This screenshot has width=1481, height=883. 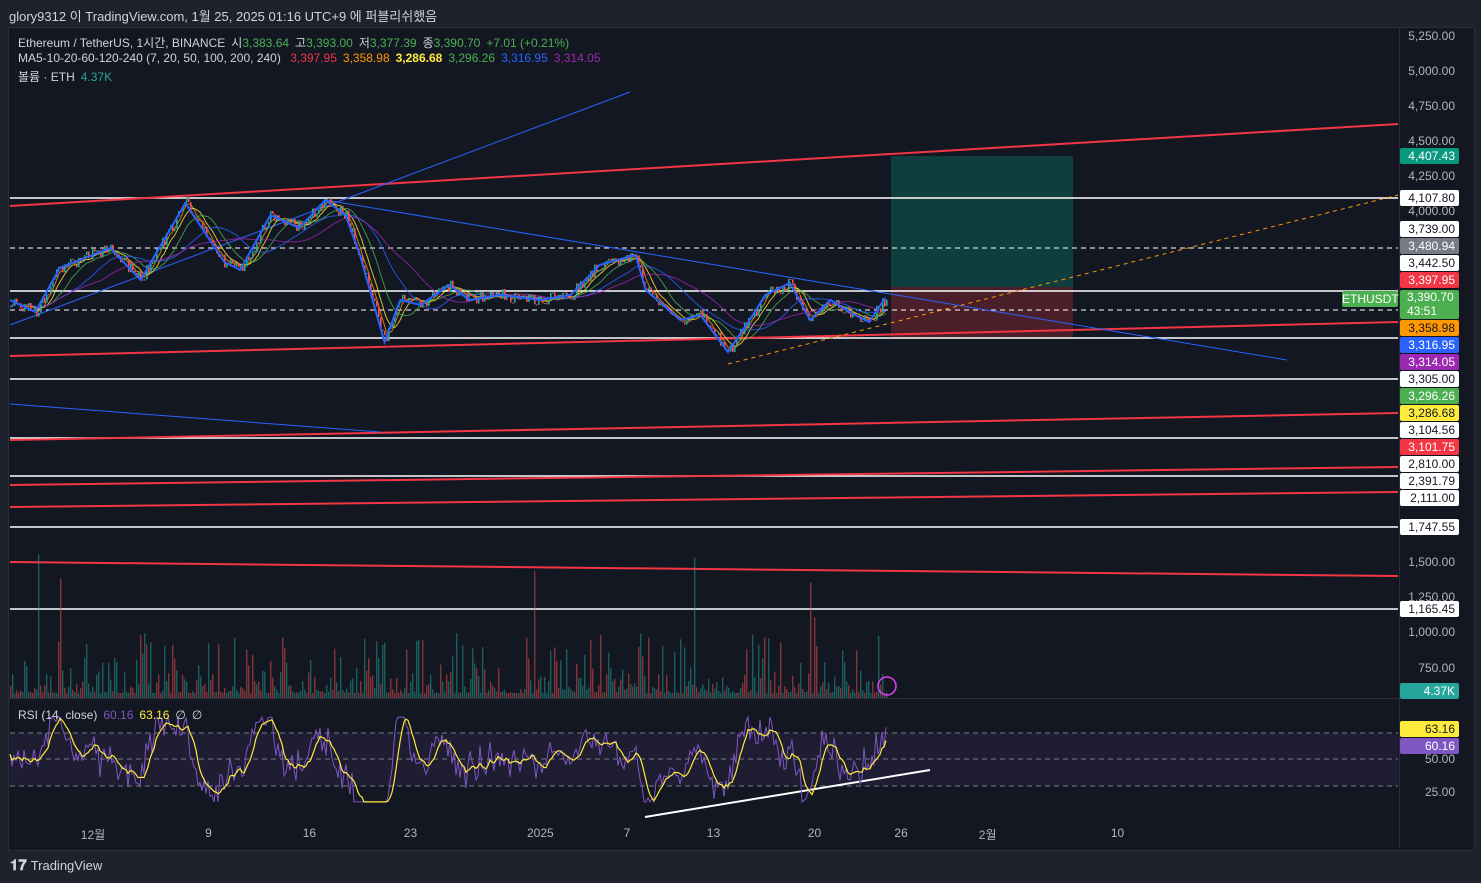 What do you see at coordinates (982, 221) in the screenshot?
I see `position-target-zone` at bounding box center [982, 221].